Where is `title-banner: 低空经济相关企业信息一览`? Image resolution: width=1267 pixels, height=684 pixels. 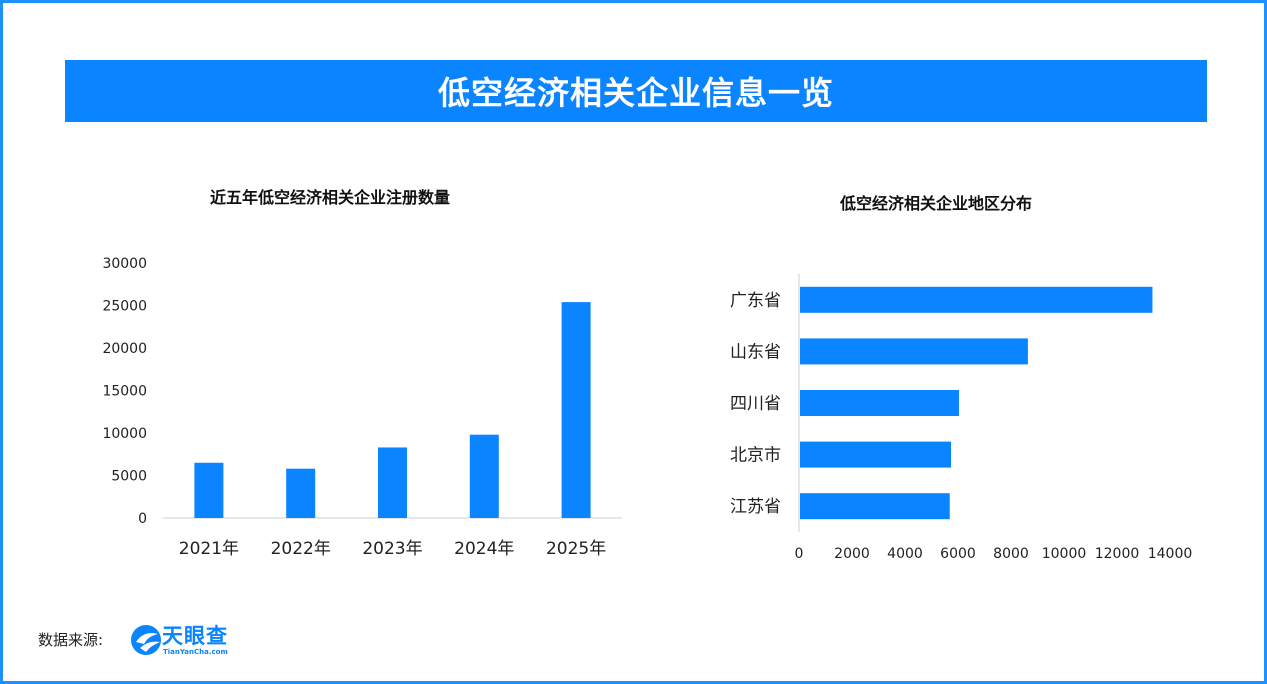 title-banner: 低空经济相关企业信息一览 is located at coordinates (636, 91).